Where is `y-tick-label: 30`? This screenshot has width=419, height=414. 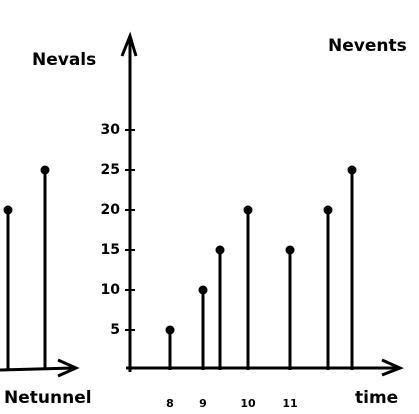
y-tick-label: 30 is located at coordinates (111, 130).